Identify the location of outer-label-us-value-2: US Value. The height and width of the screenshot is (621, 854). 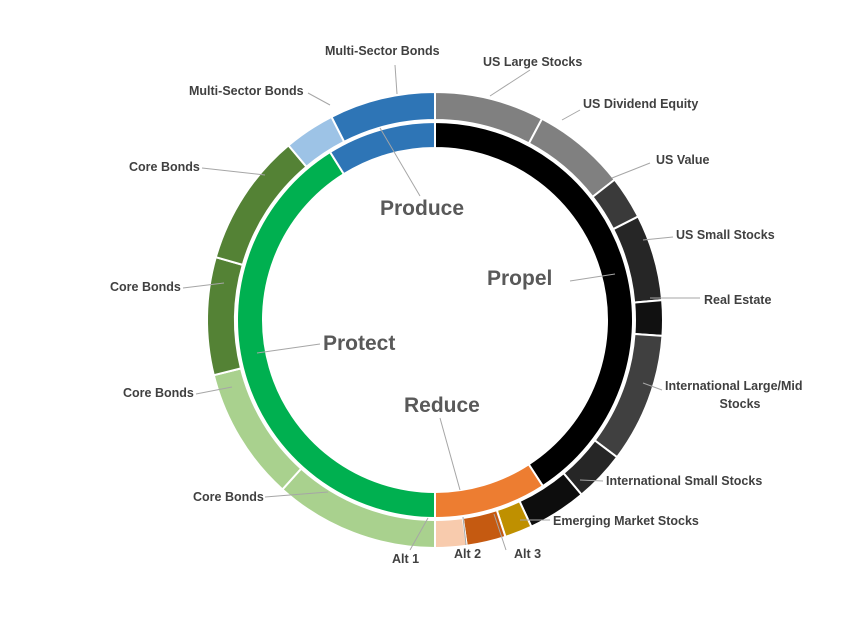
(683, 160).